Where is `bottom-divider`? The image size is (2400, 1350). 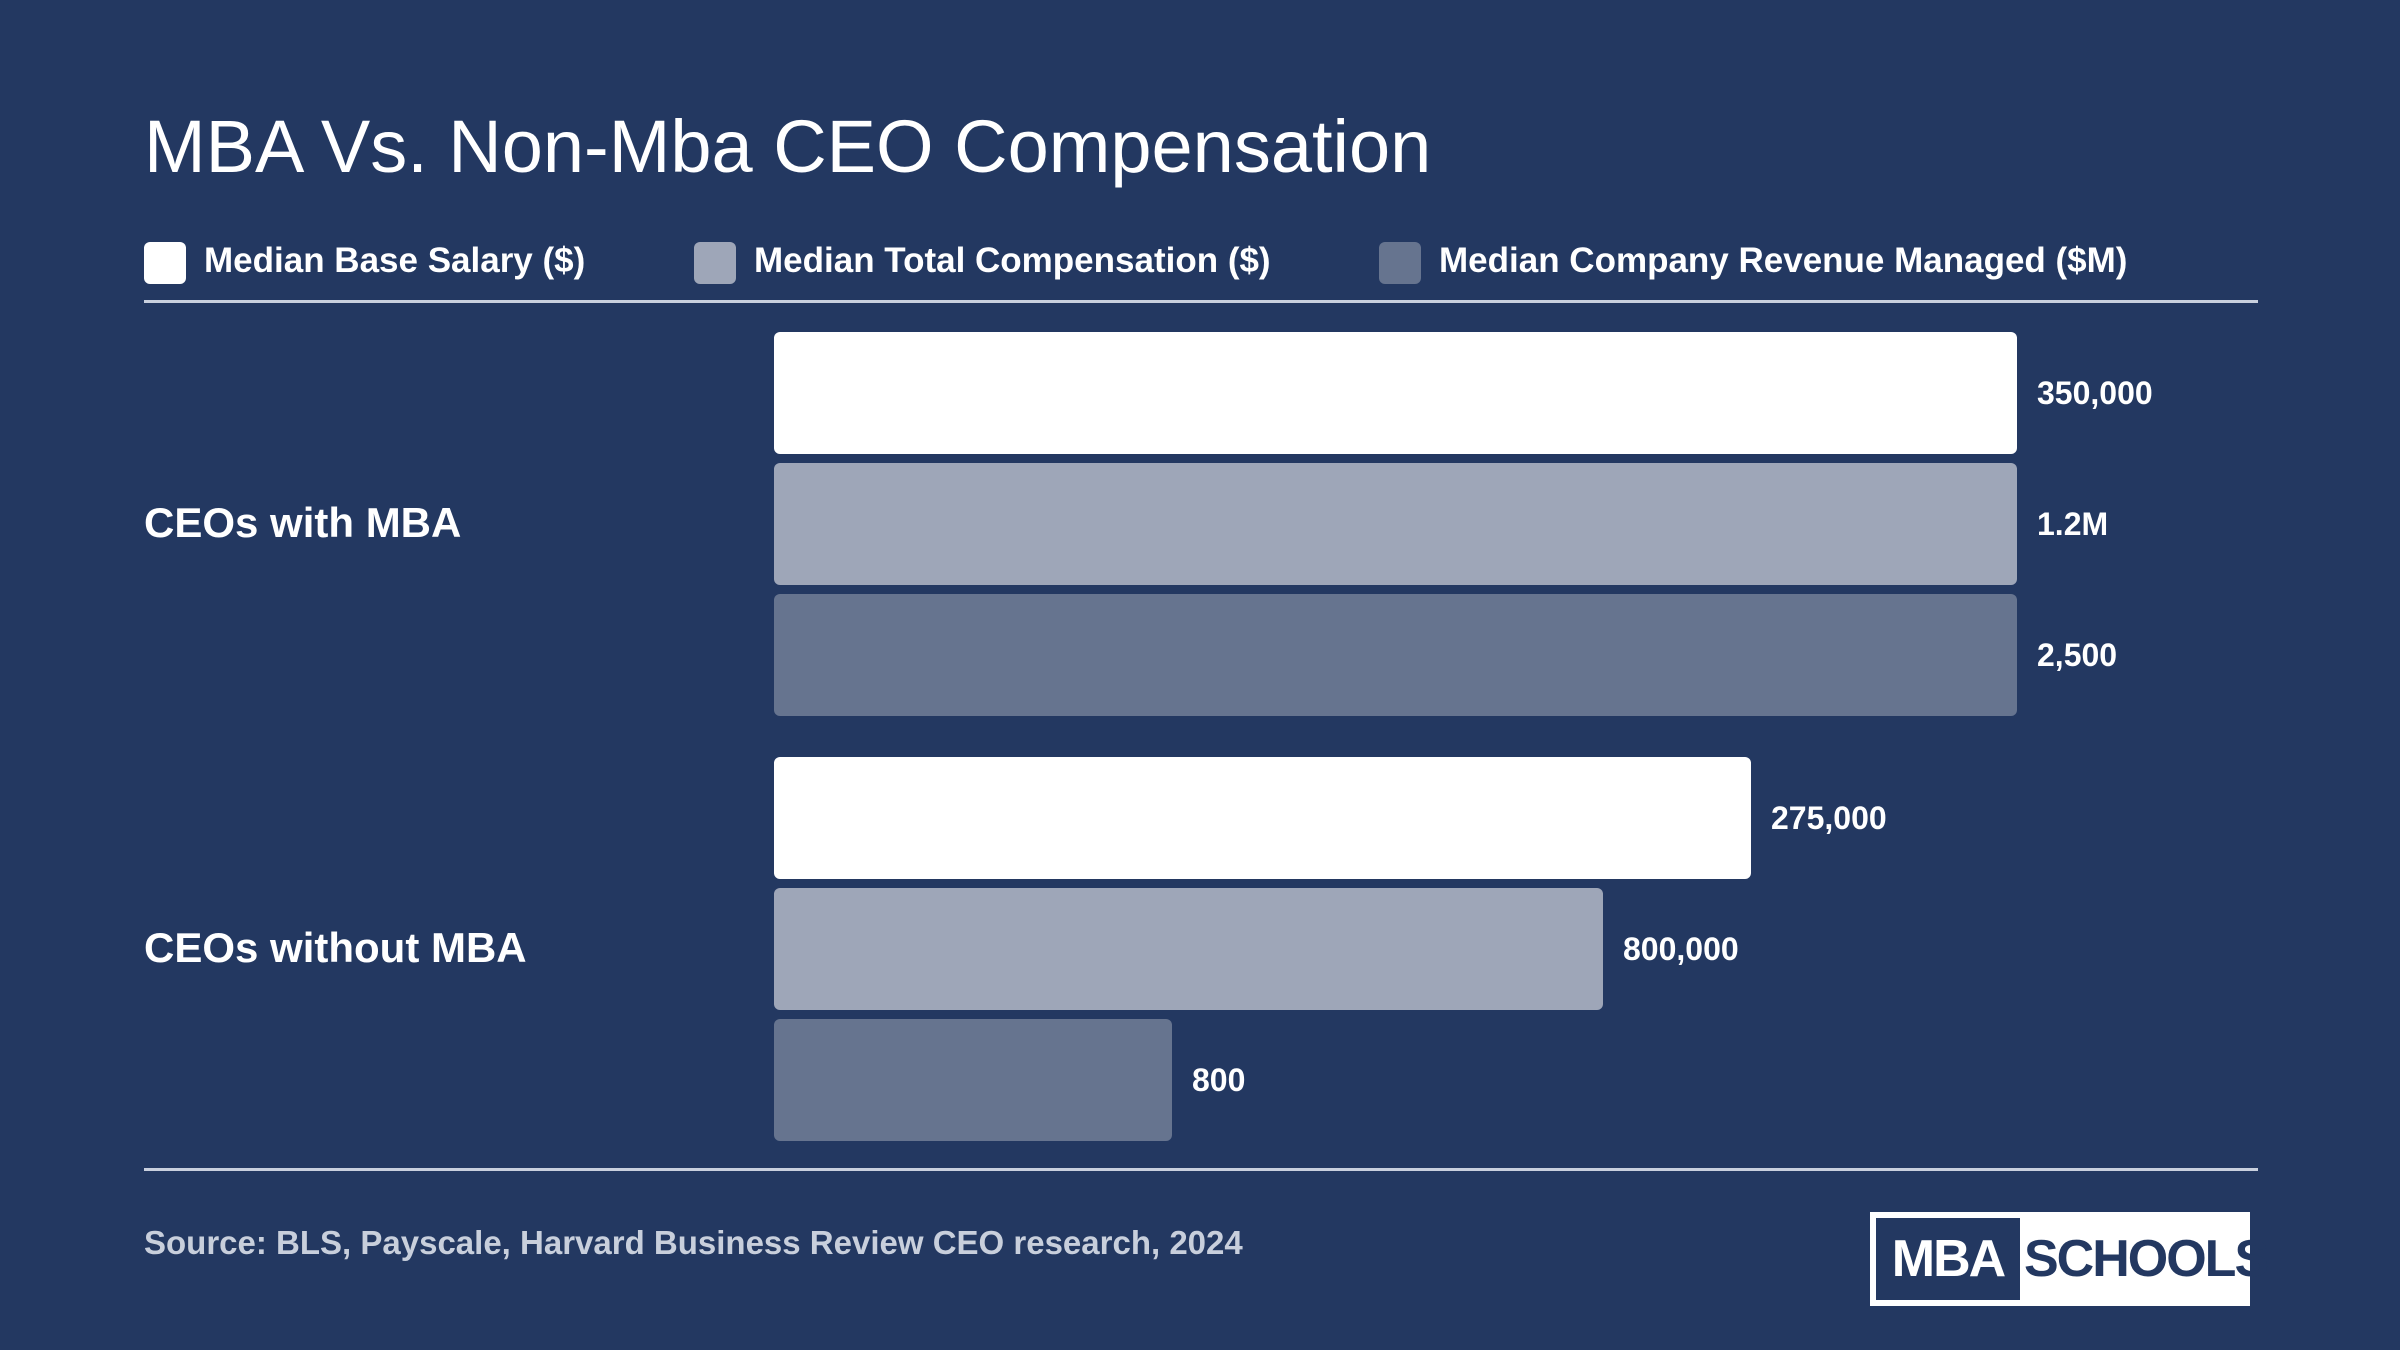 bottom-divider is located at coordinates (1201, 1169).